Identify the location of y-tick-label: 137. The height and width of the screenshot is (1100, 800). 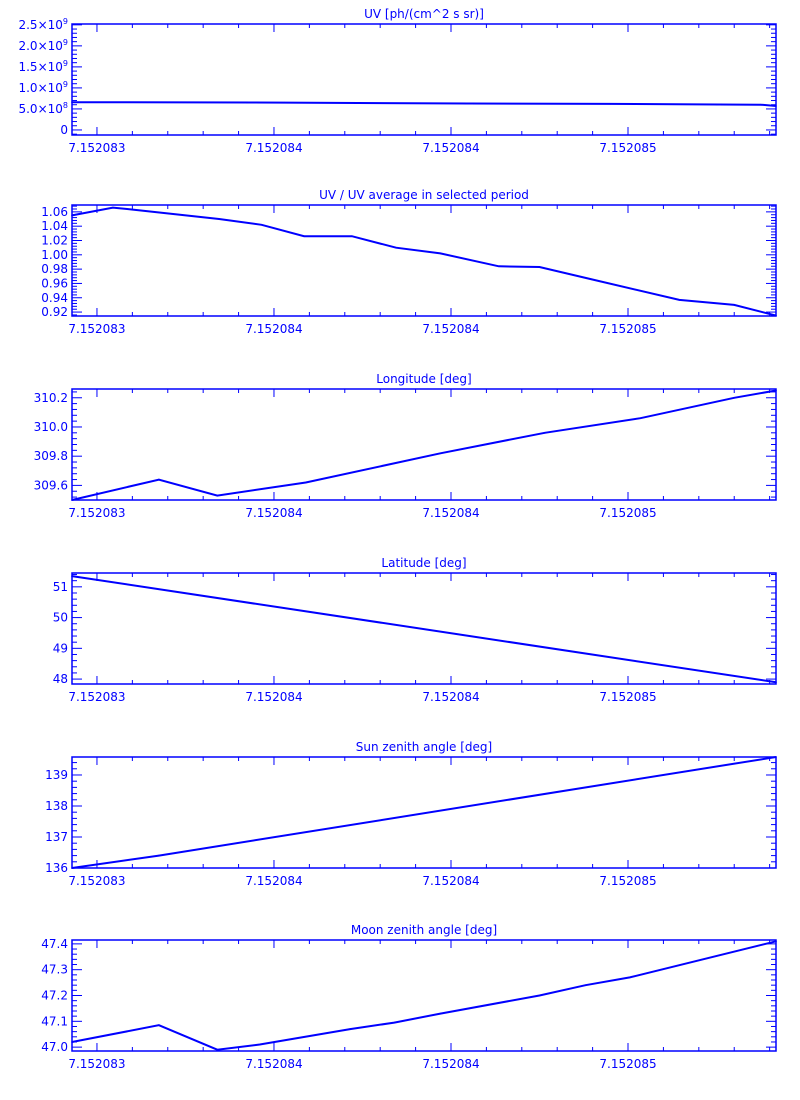
(56, 837).